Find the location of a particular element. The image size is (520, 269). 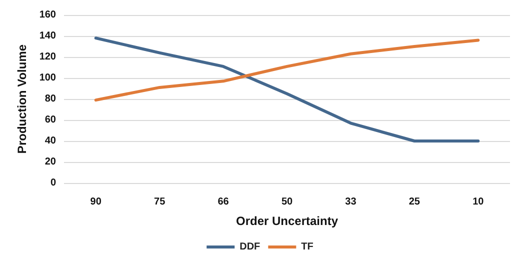

y-tick-label: 140 is located at coordinates (47, 36).